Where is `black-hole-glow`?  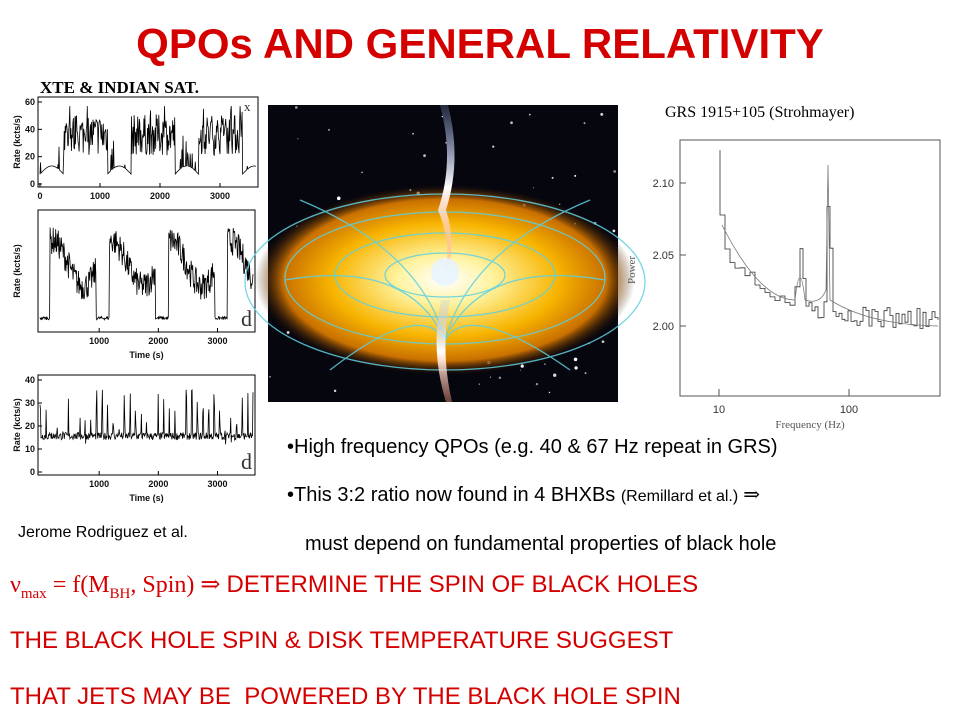 black-hole-glow is located at coordinates (445, 272).